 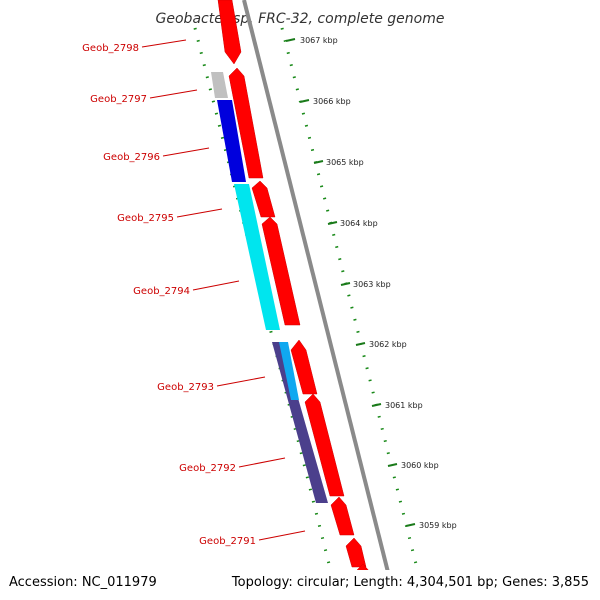 I want to click on gene-label: Geob_2793, so click(x=185, y=387).